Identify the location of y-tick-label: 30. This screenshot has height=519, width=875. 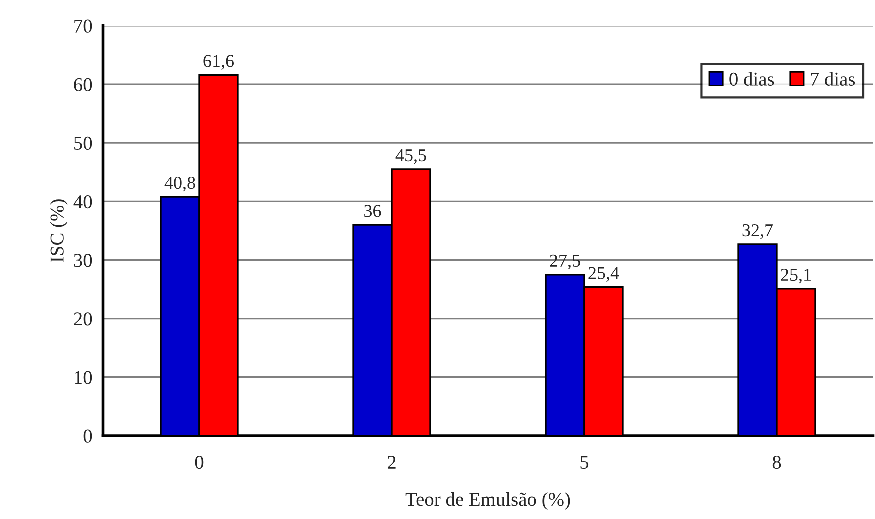
(83, 261).